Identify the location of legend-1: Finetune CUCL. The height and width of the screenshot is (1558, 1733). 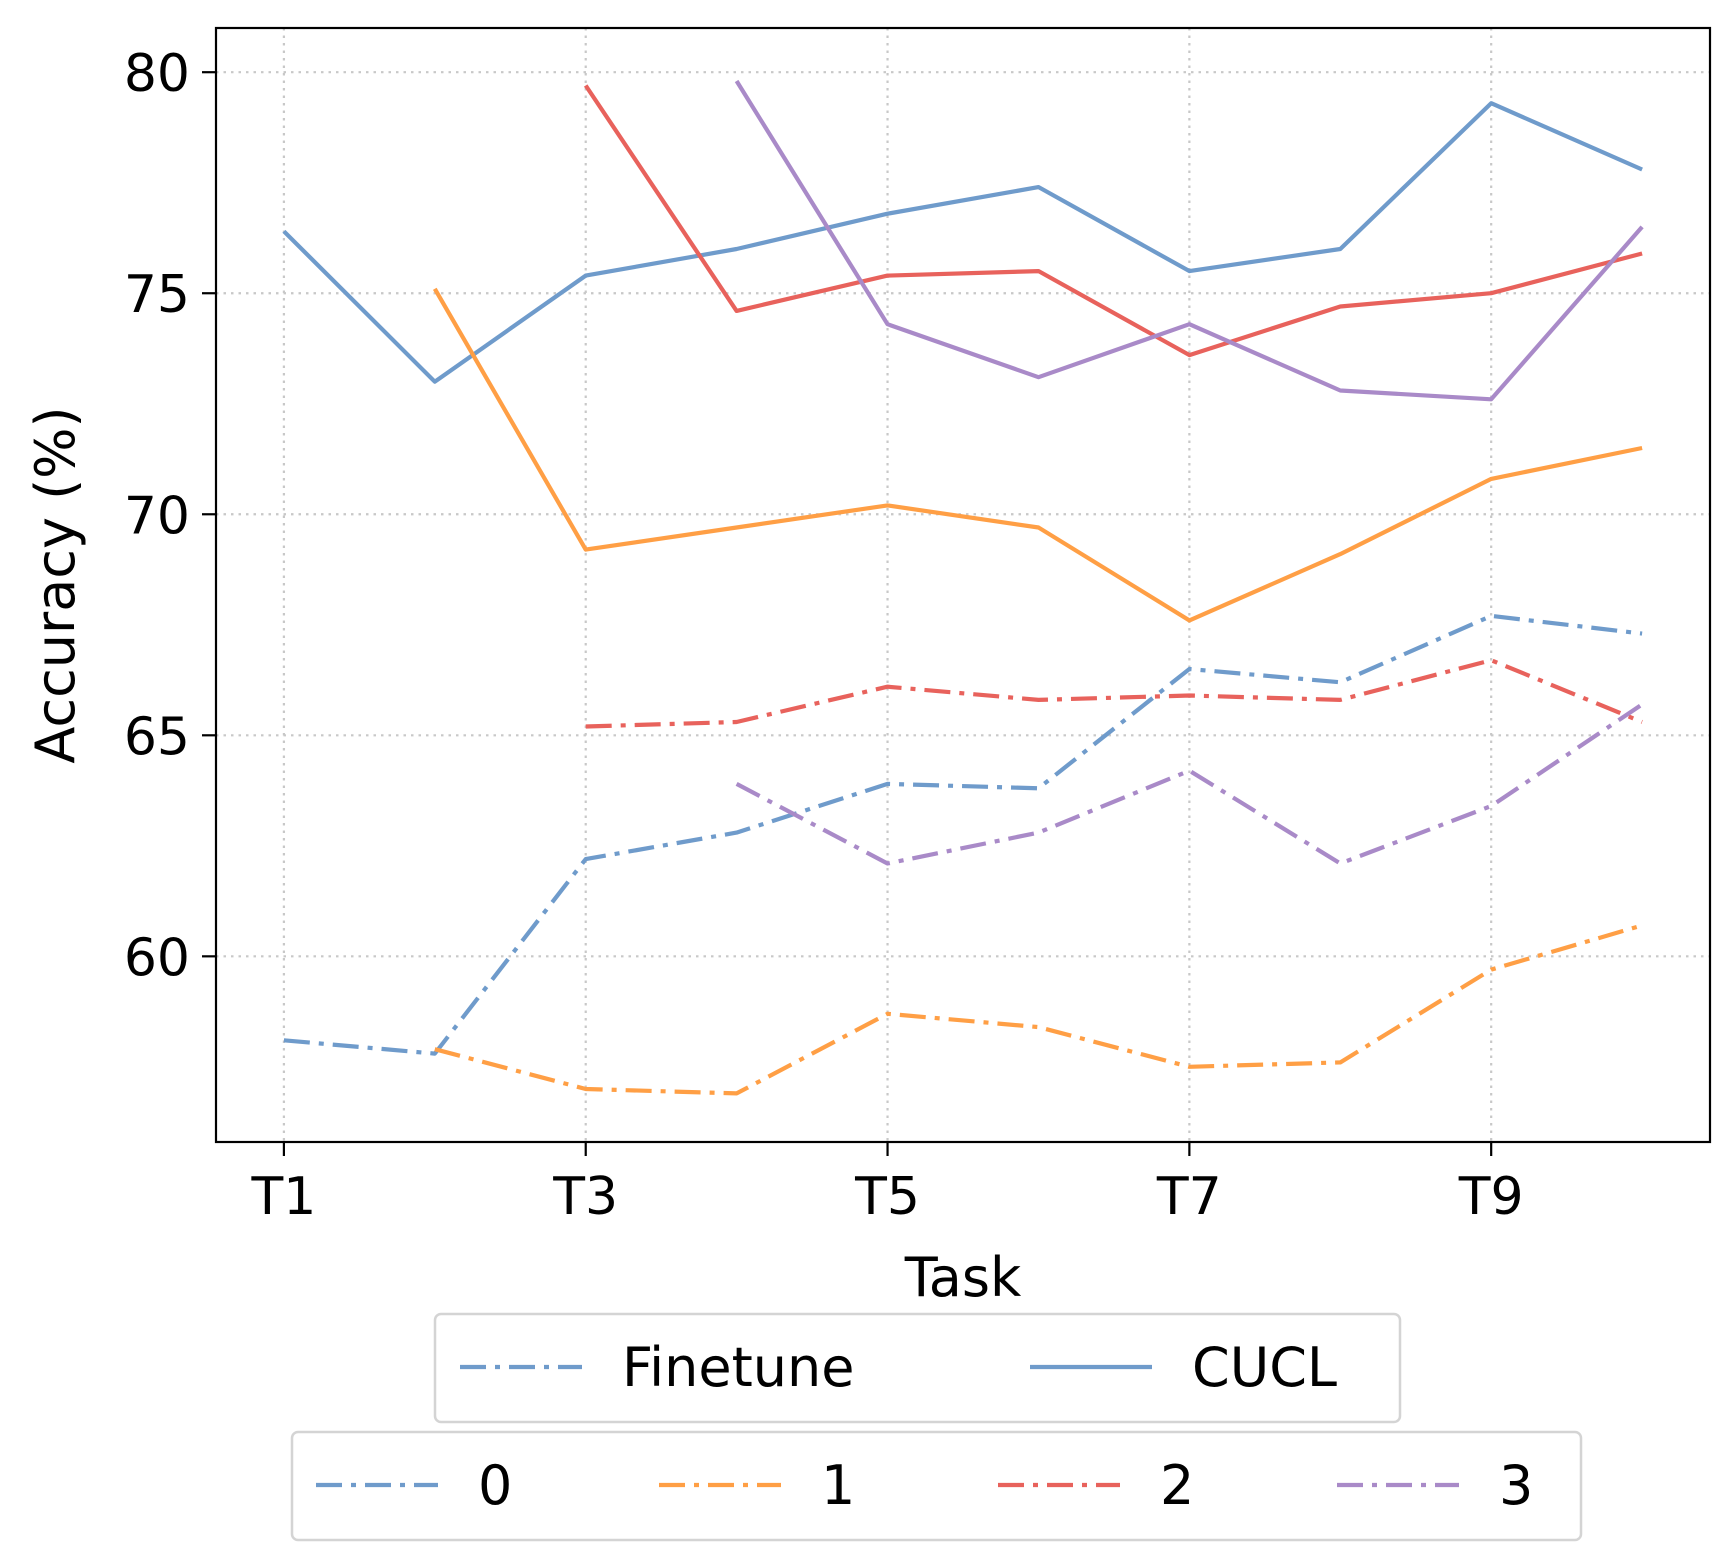
(917, 1368).